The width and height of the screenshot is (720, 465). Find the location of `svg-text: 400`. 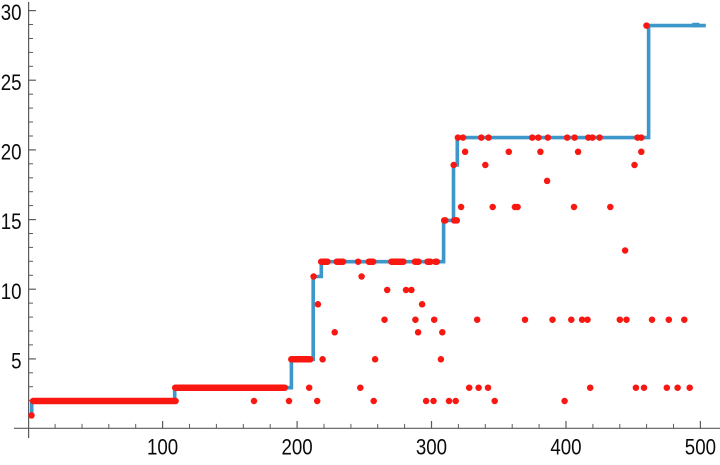

svg-text: 400 is located at coordinates (565, 446).